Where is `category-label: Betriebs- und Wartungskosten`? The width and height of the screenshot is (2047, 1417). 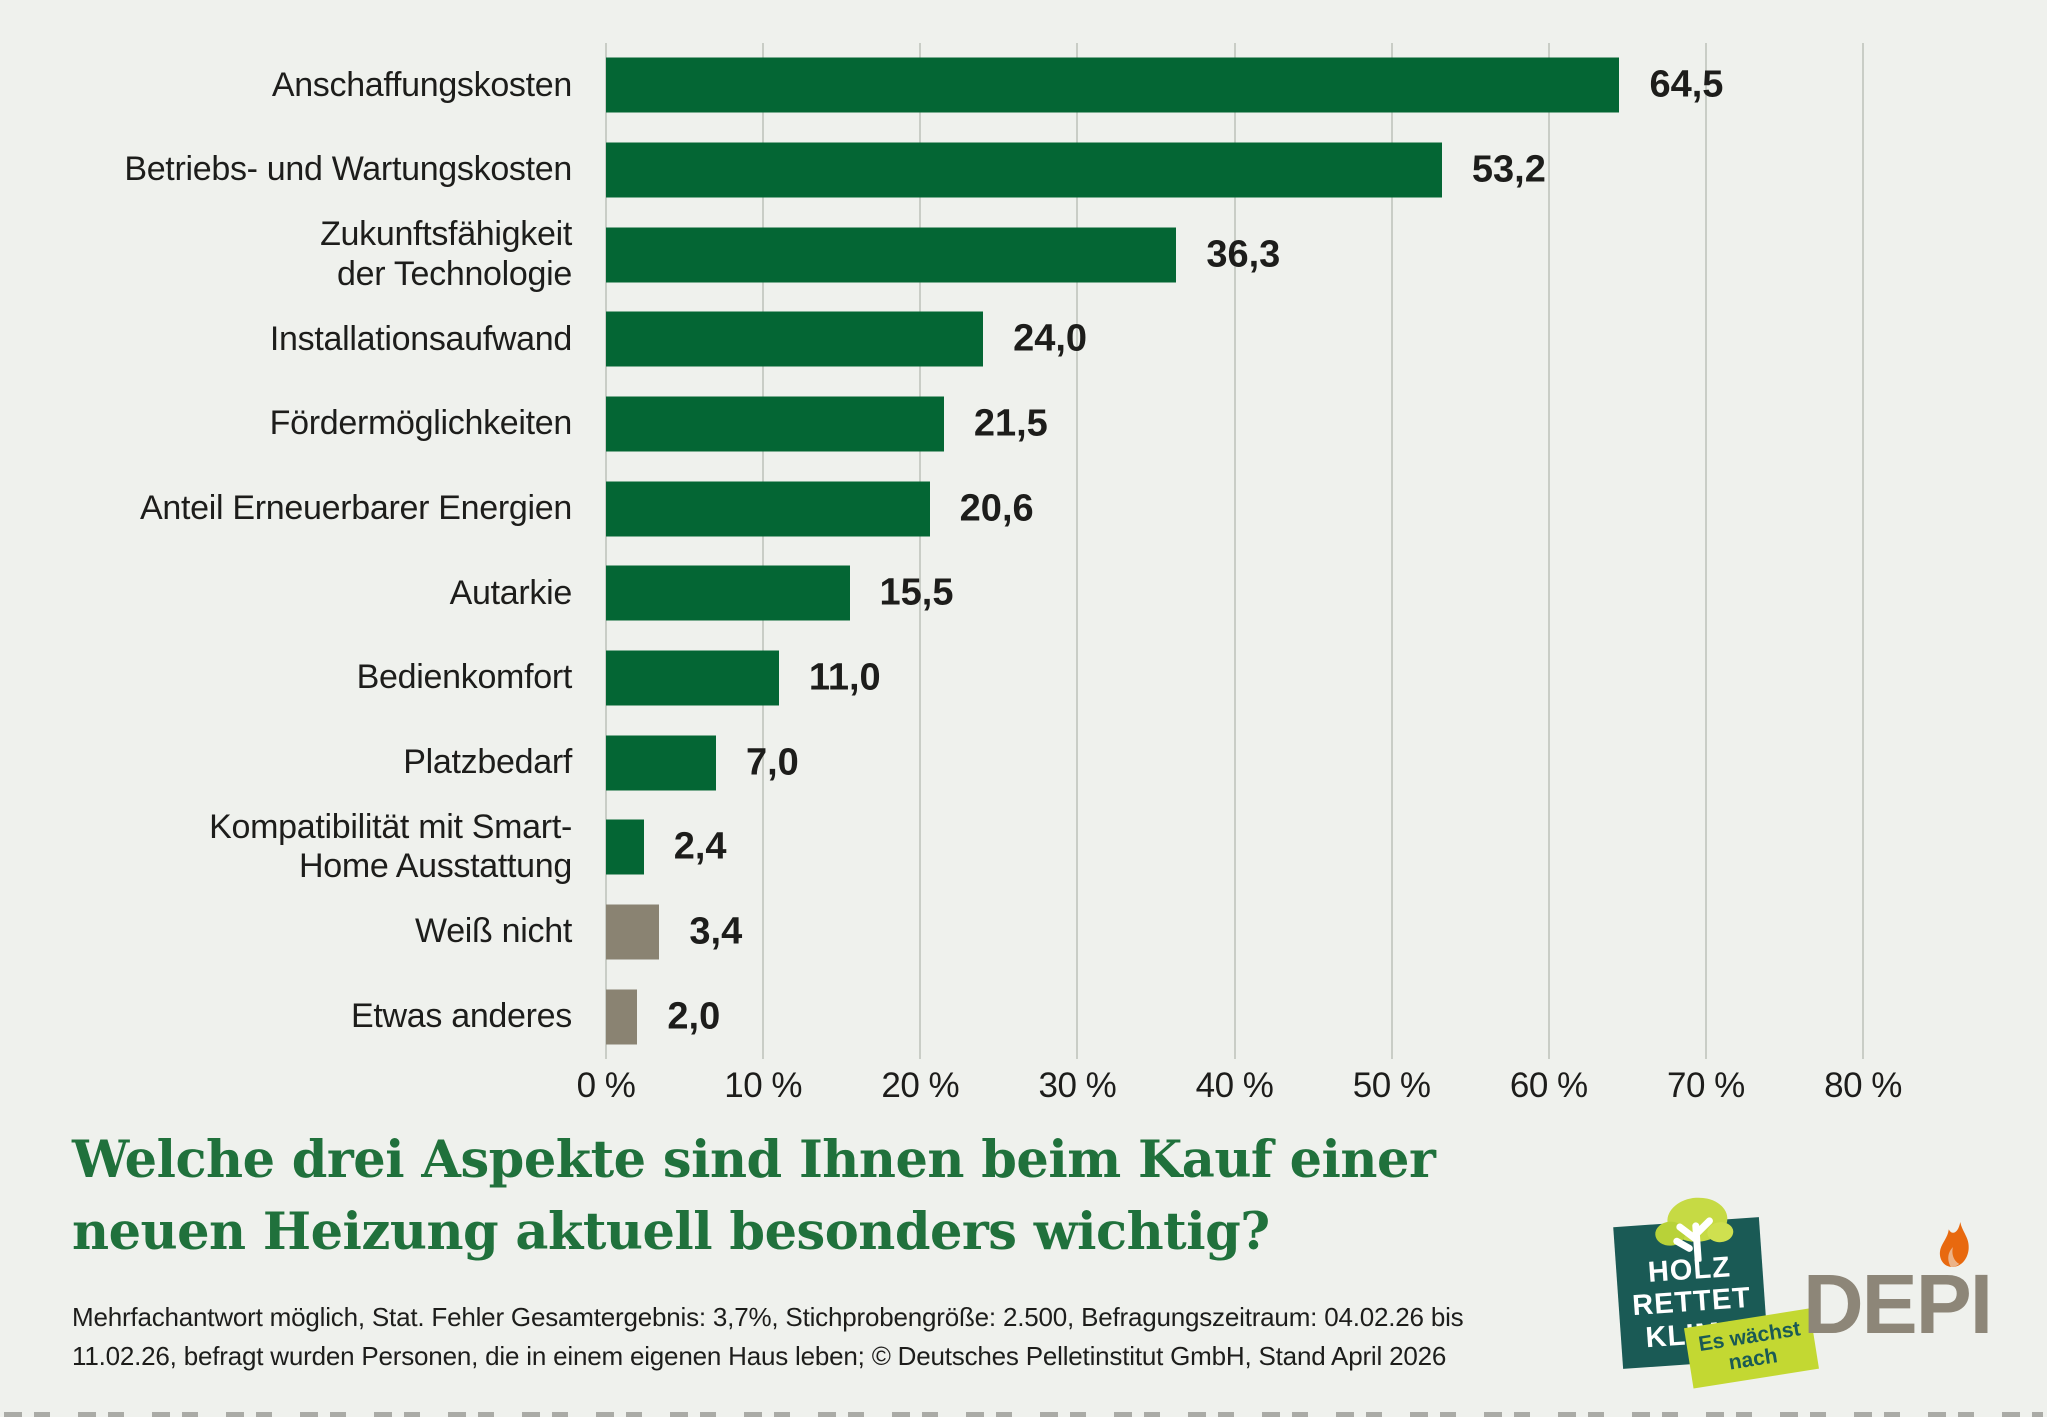 category-label: Betriebs- und Wartungskosten is located at coordinates (348, 169).